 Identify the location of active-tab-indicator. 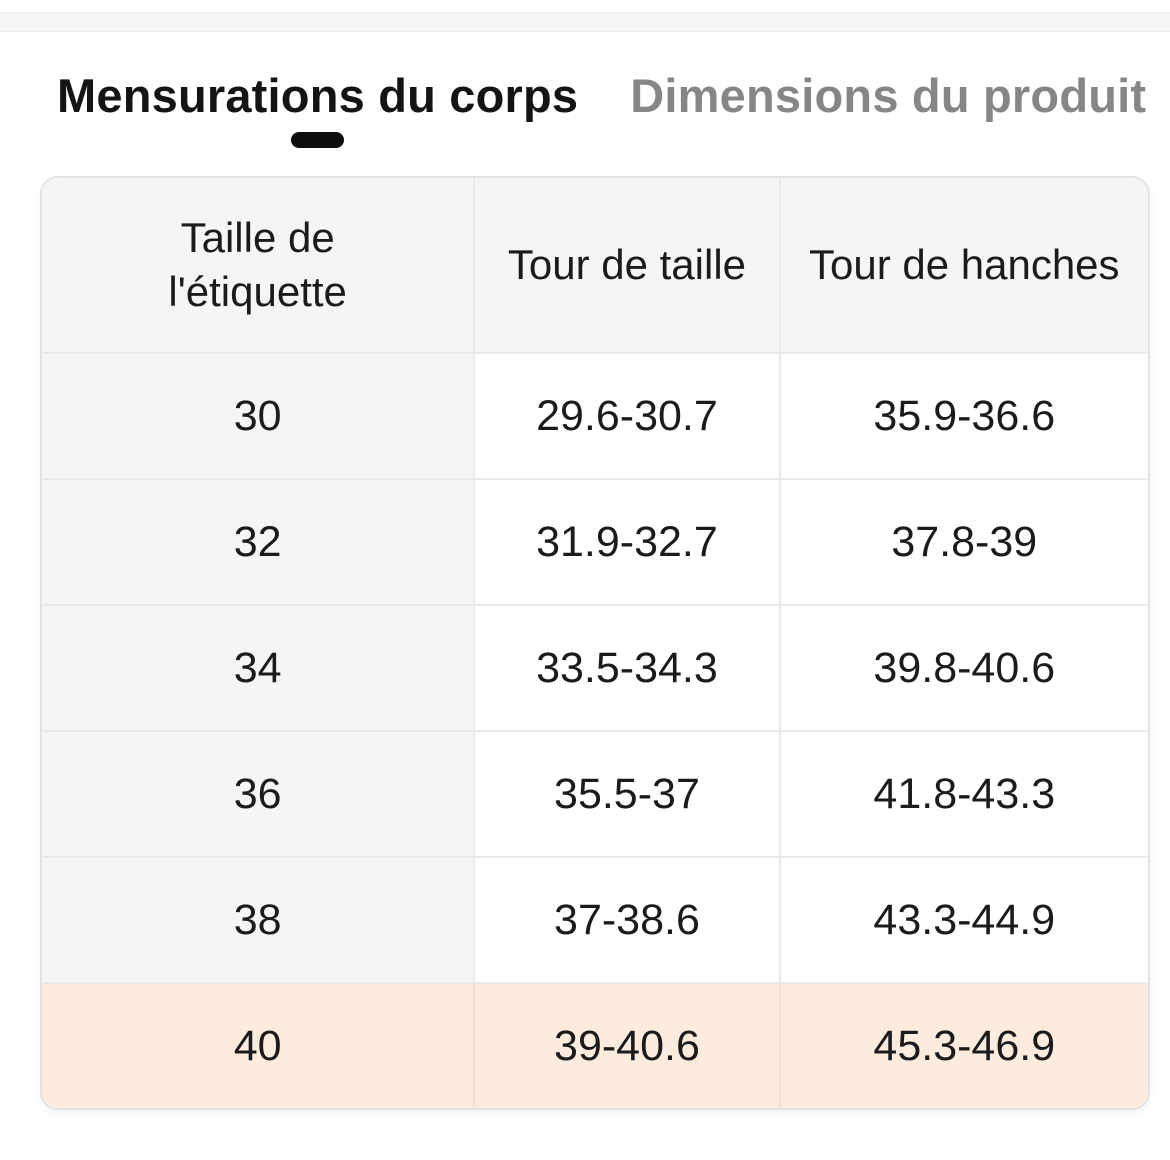
(318, 140).